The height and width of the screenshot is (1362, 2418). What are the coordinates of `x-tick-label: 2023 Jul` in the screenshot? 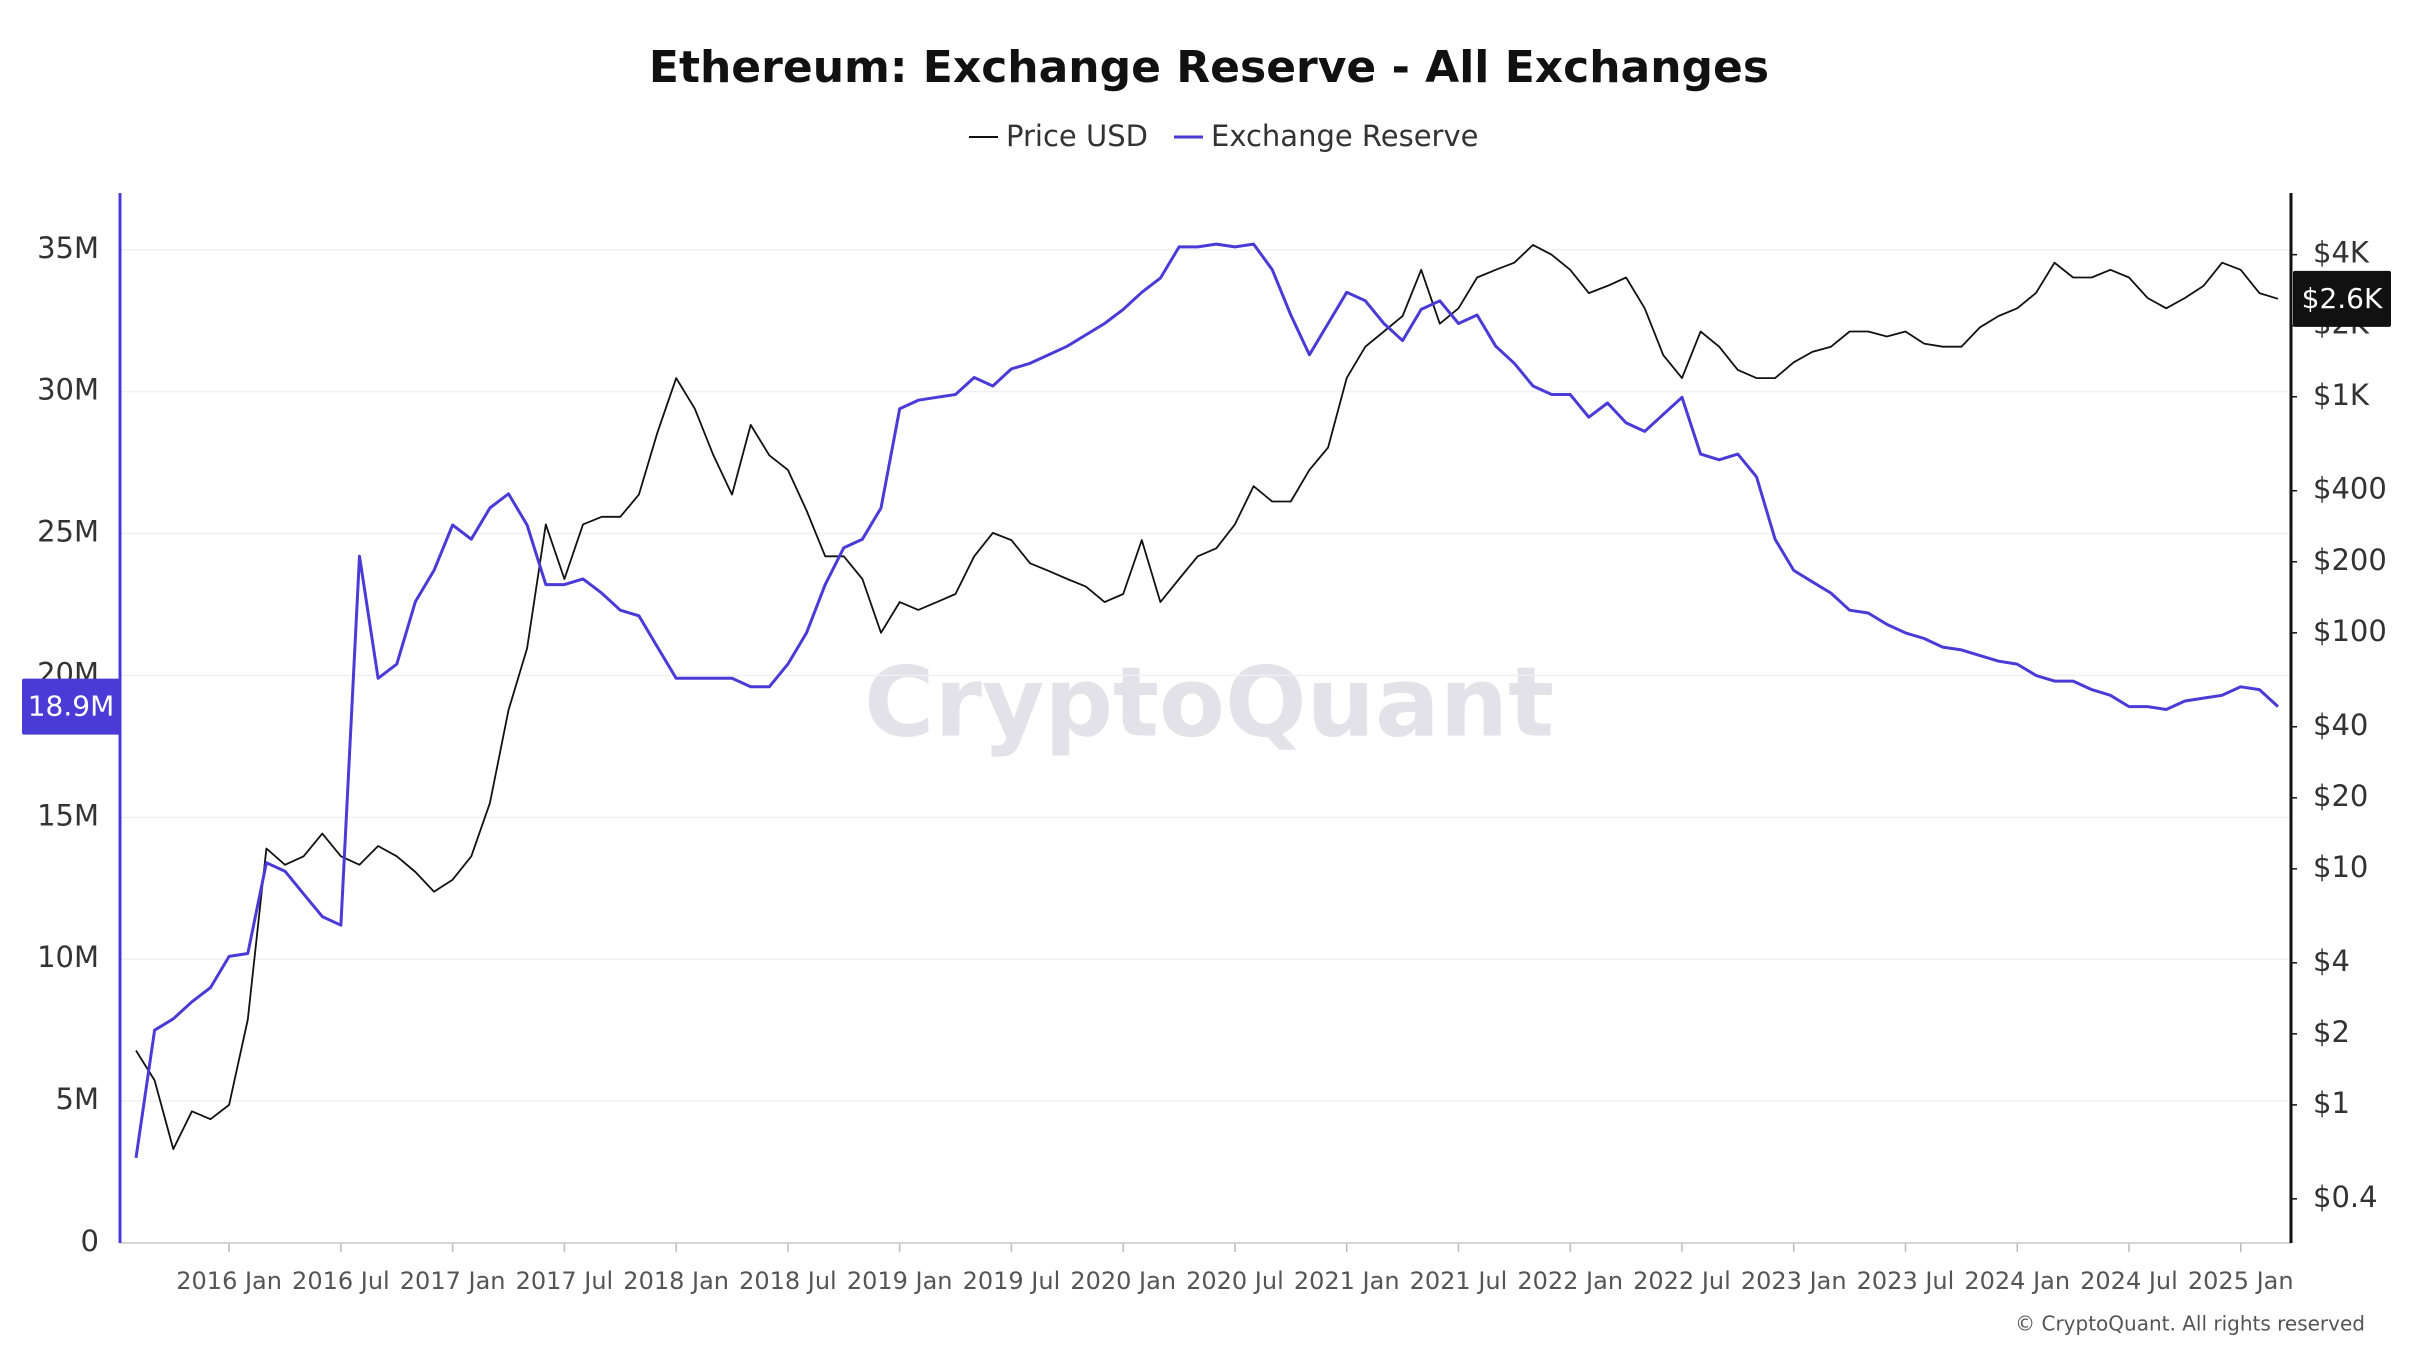 It's located at (1906, 1281).